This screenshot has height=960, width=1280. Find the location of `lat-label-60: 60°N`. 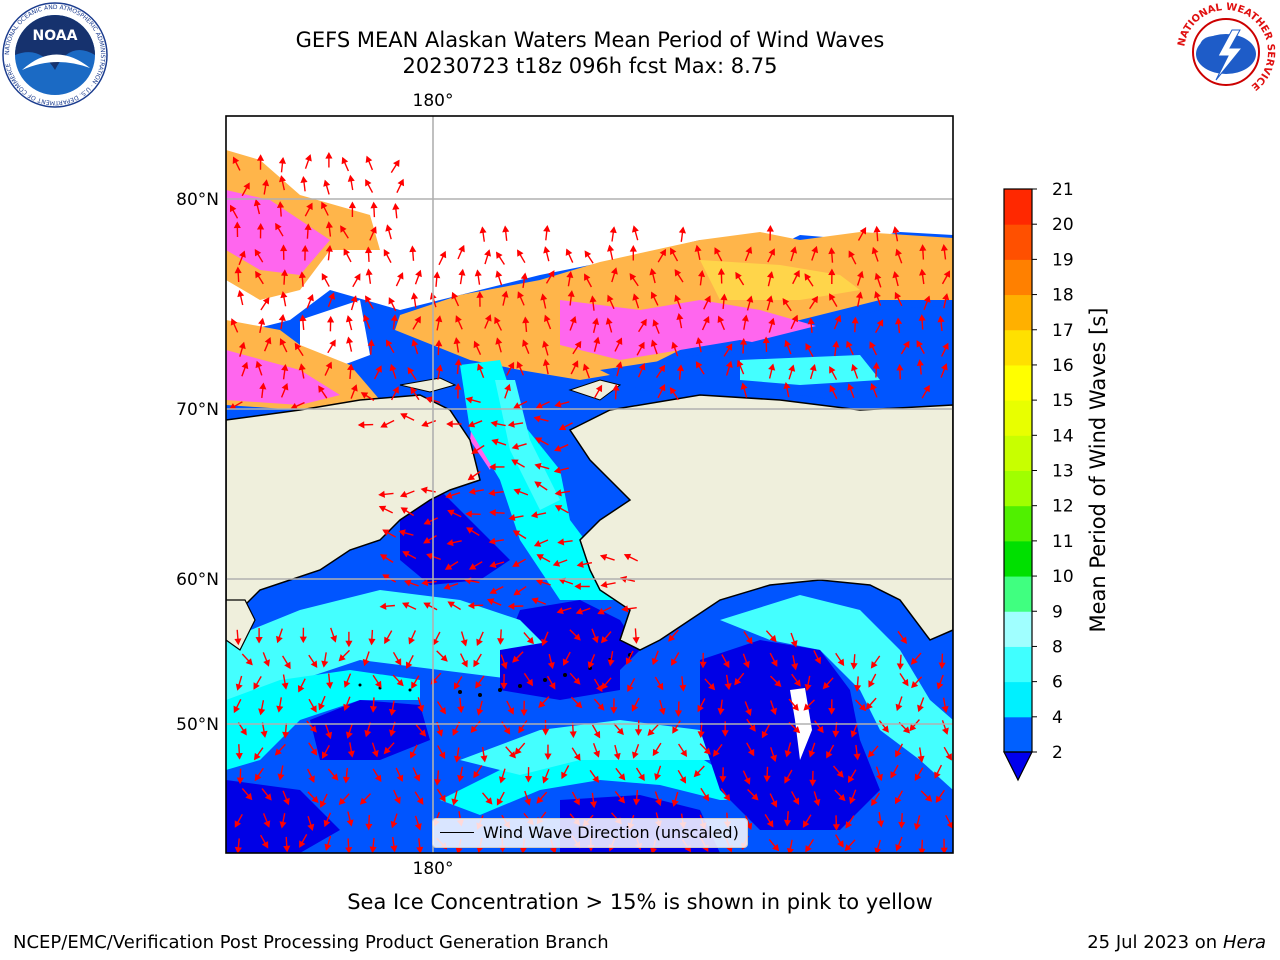

lat-label-60: 60°N is located at coordinates (197, 580).